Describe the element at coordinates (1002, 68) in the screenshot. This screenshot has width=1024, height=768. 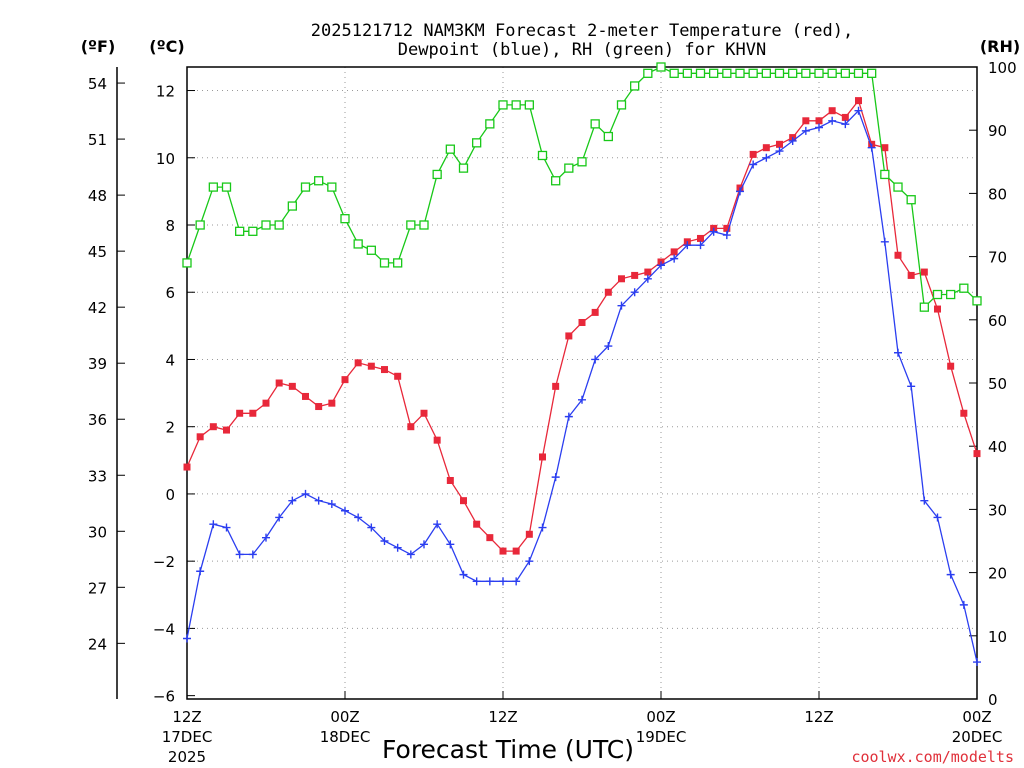
I see `rh-tick-label: 100` at that location.